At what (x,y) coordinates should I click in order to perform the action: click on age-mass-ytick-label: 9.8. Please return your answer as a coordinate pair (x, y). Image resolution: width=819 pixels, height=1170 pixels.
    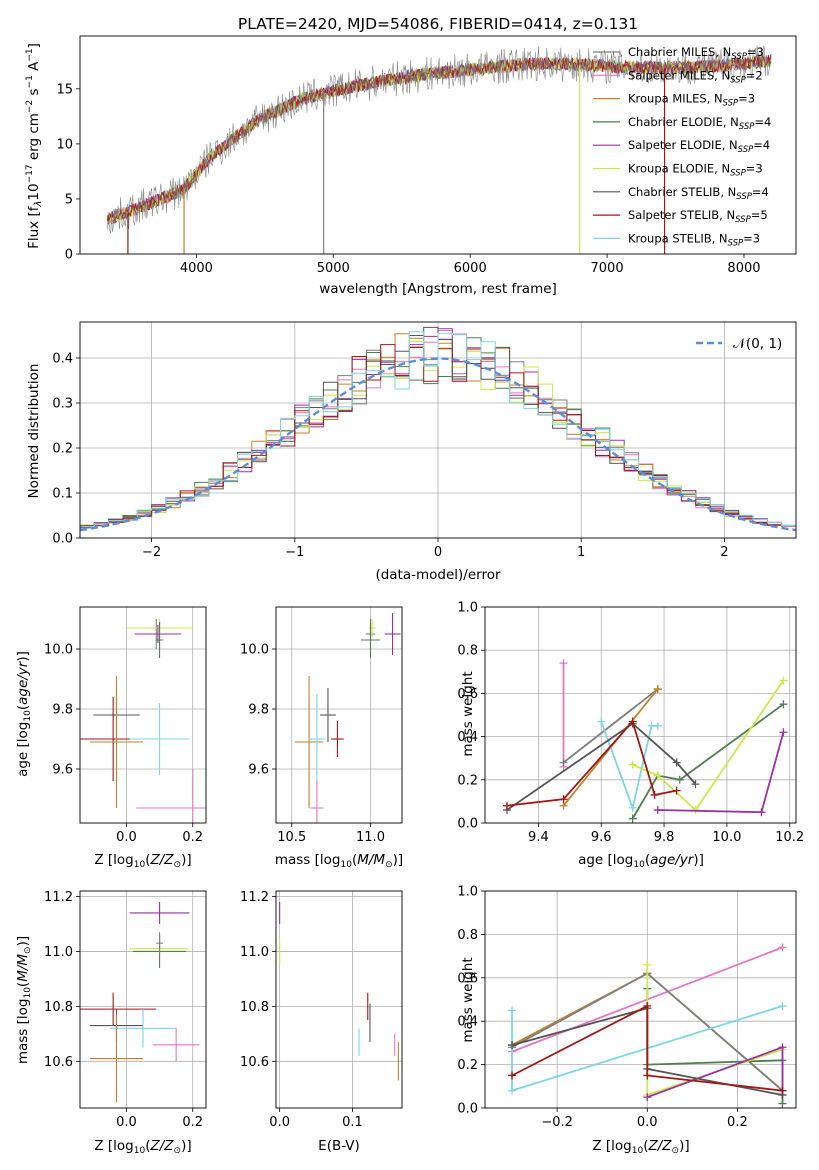
    Looking at the image, I should click on (258, 710).